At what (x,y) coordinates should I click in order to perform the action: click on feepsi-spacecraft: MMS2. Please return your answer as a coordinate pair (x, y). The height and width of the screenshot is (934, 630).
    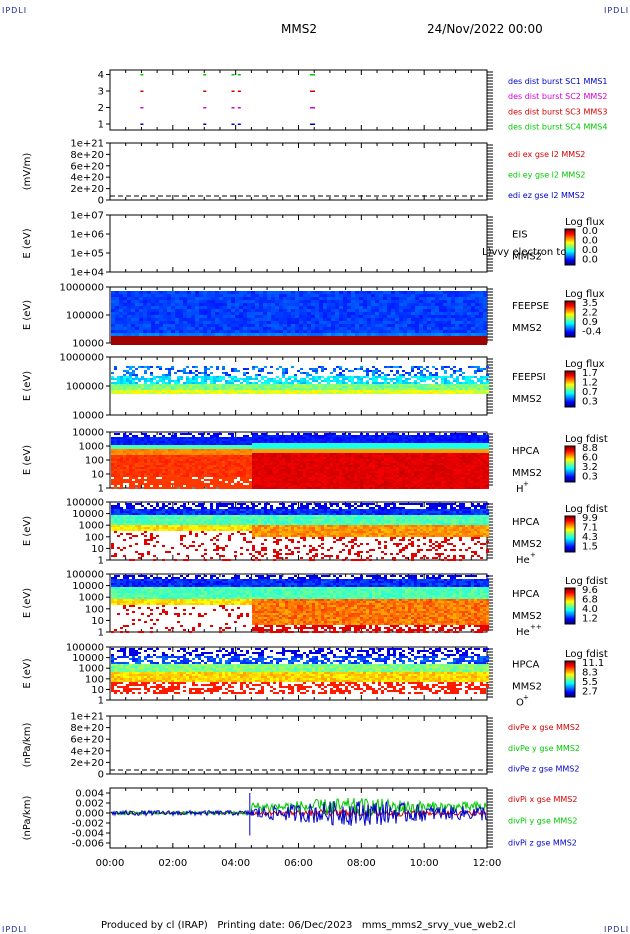
    Looking at the image, I should click on (527, 399).